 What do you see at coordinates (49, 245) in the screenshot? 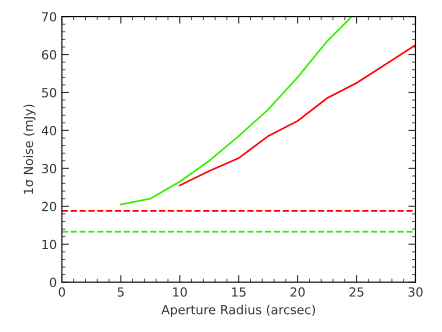
I see `y-tick-label: 10` at bounding box center [49, 245].